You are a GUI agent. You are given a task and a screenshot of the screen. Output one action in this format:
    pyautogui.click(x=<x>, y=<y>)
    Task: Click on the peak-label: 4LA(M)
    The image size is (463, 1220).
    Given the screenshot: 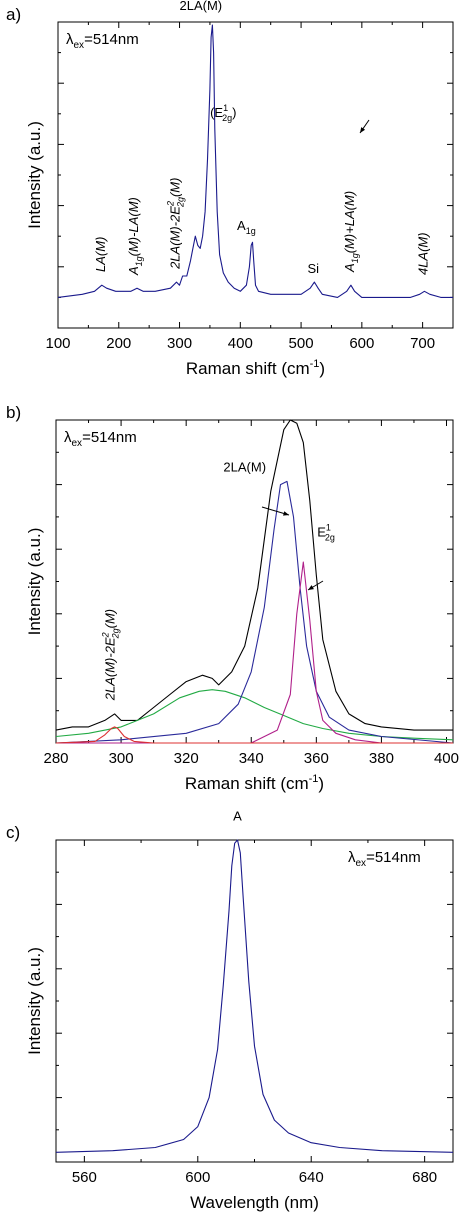 What is the action you would take?
    pyautogui.click(x=422, y=253)
    